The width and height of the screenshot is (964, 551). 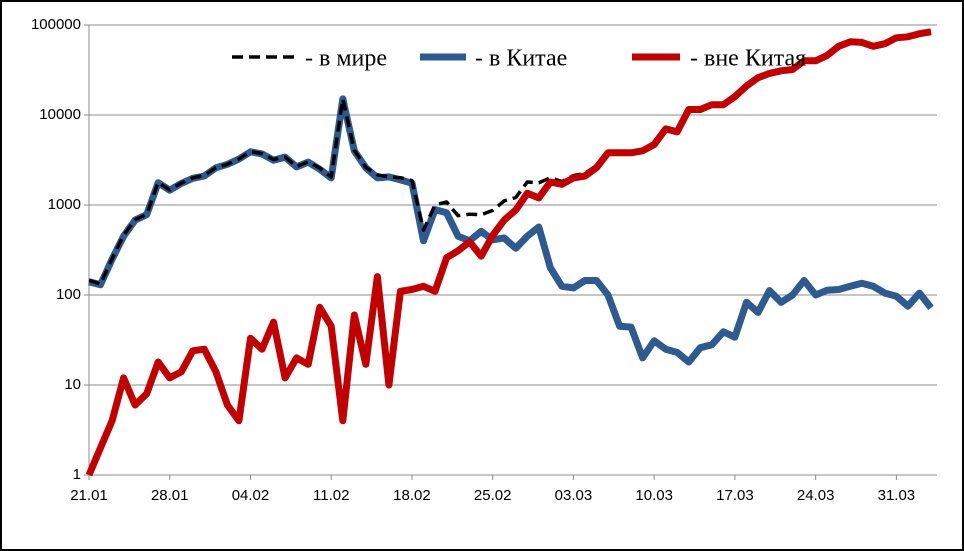 What do you see at coordinates (521, 59) in the screenshot?
I see `legend-label: - в Китае` at bounding box center [521, 59].